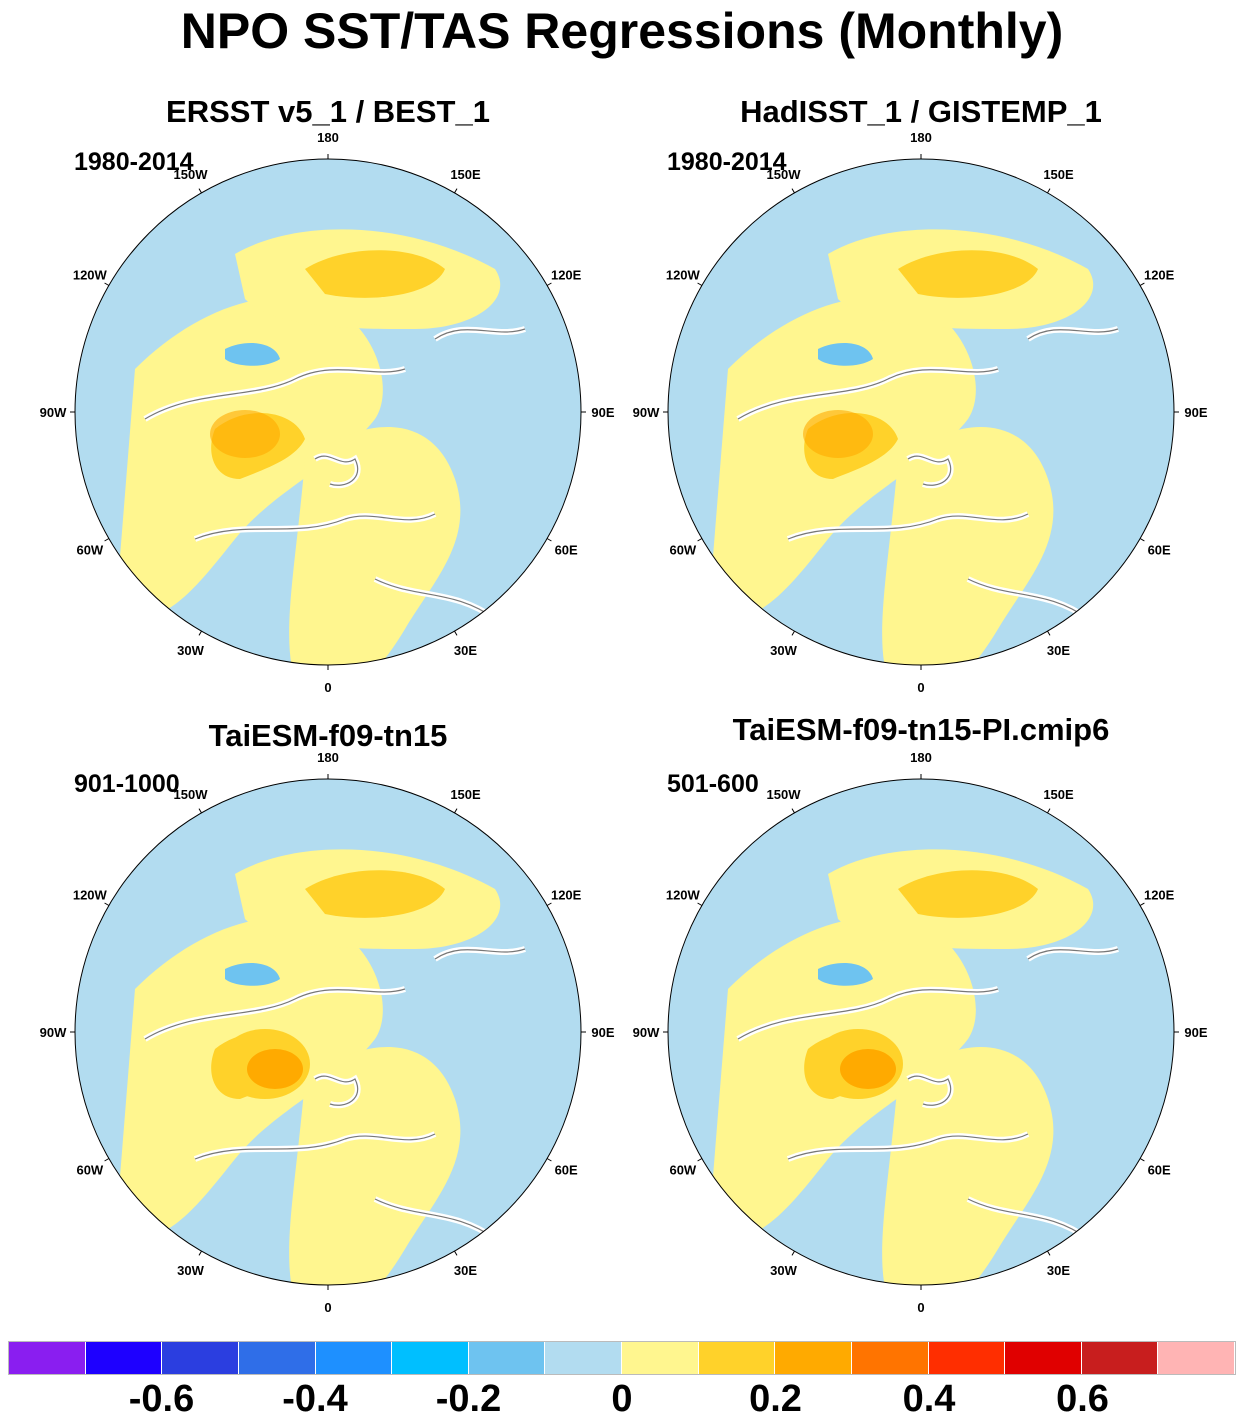 Image resolution: width=1244 pixels, height=1422 pixels. What do you see at coordinates (161, 1399) in the screenshot?
I see `colorbar-tick-label: -0.6` at bounding box center [161, 1399].